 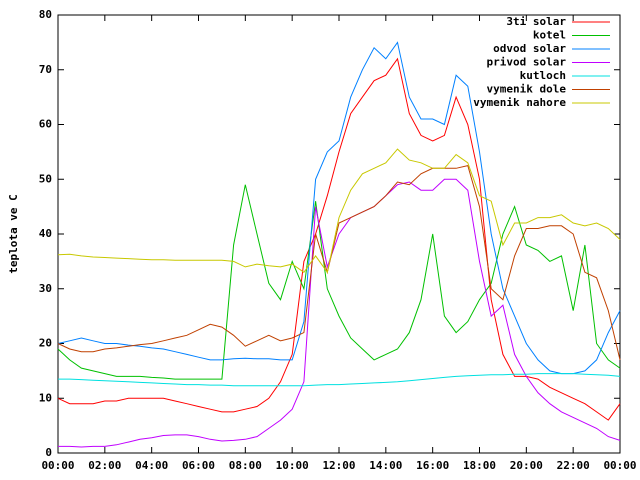 What do you see at coordinates (338, 465) in the screenshot?
I see `x-tick-label: 12:00` at bounding box center [338, 465].